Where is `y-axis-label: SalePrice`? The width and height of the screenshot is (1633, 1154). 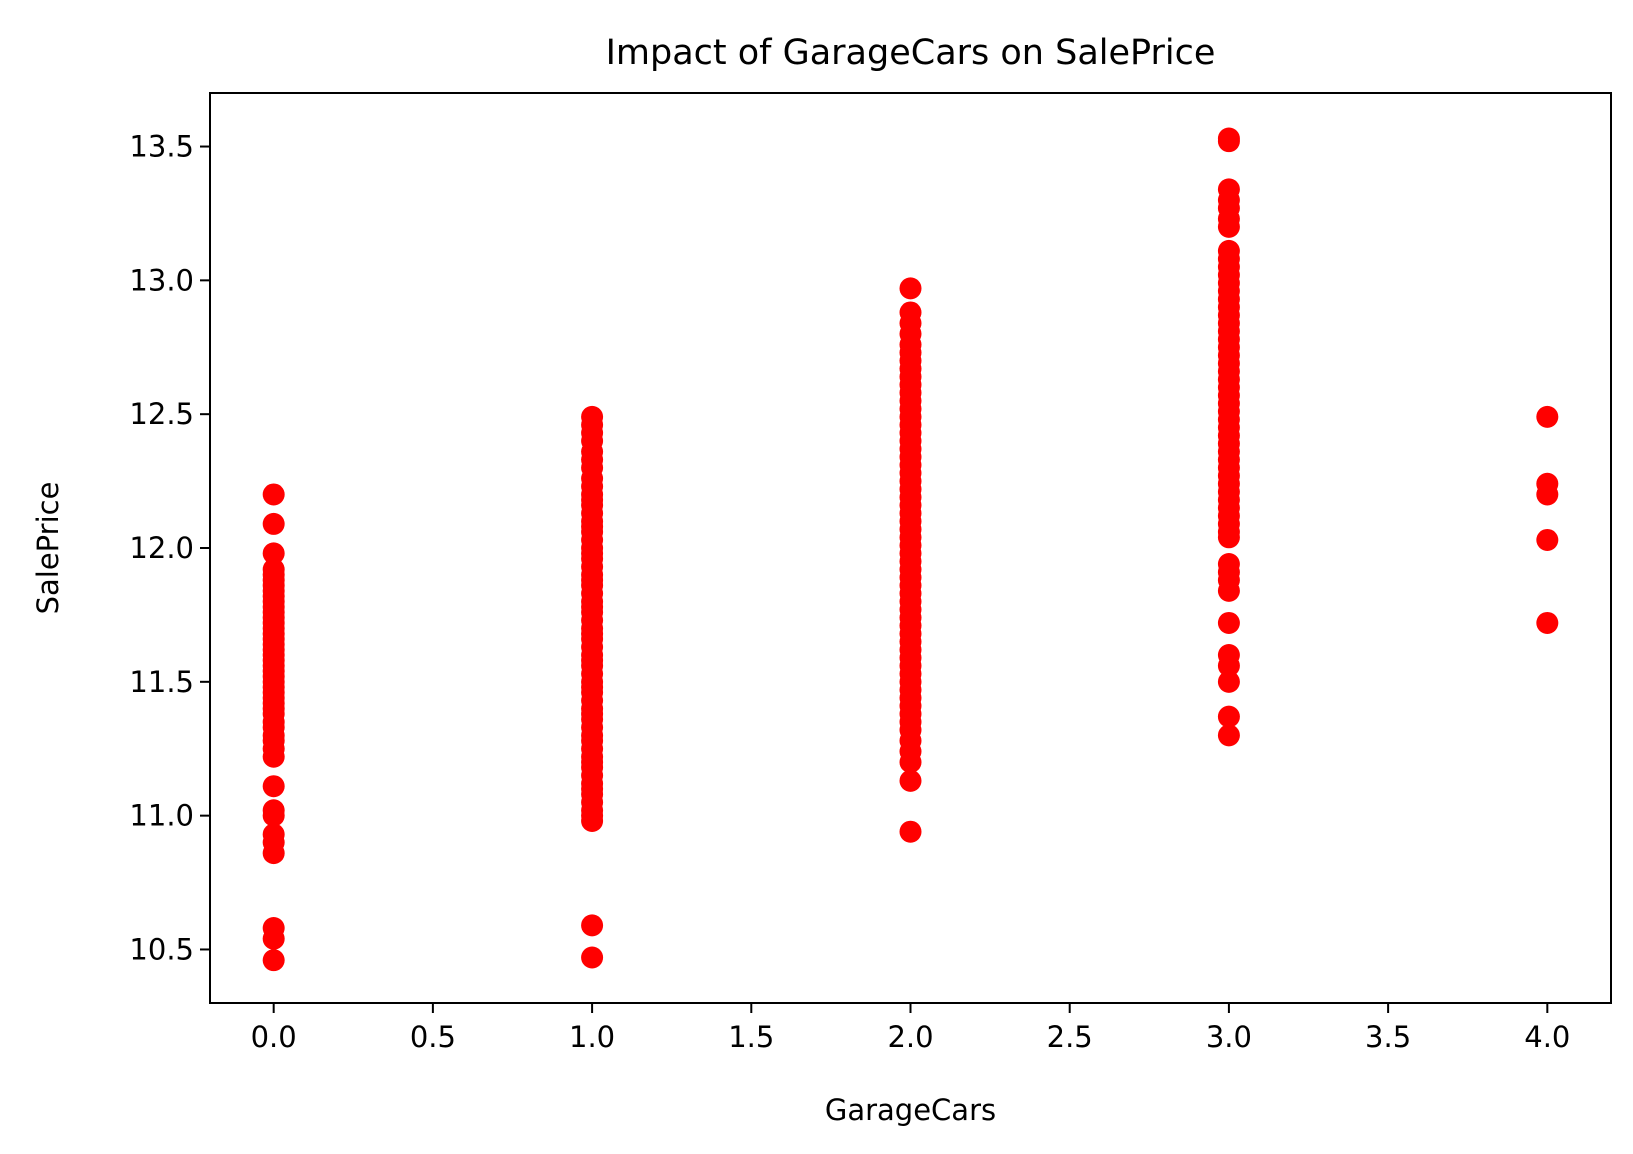 y-axis-label: SalePrice is located at coordinates (48, 548).